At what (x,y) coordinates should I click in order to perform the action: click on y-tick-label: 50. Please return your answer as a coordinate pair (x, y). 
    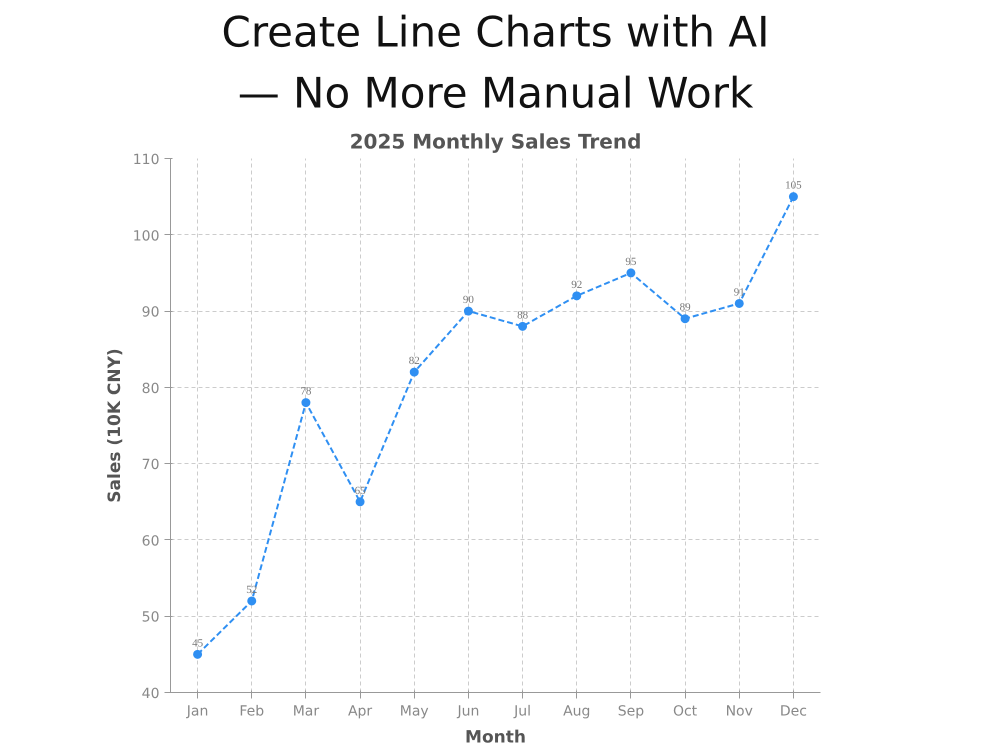
    Looking at the image, I should click on (151, 618).